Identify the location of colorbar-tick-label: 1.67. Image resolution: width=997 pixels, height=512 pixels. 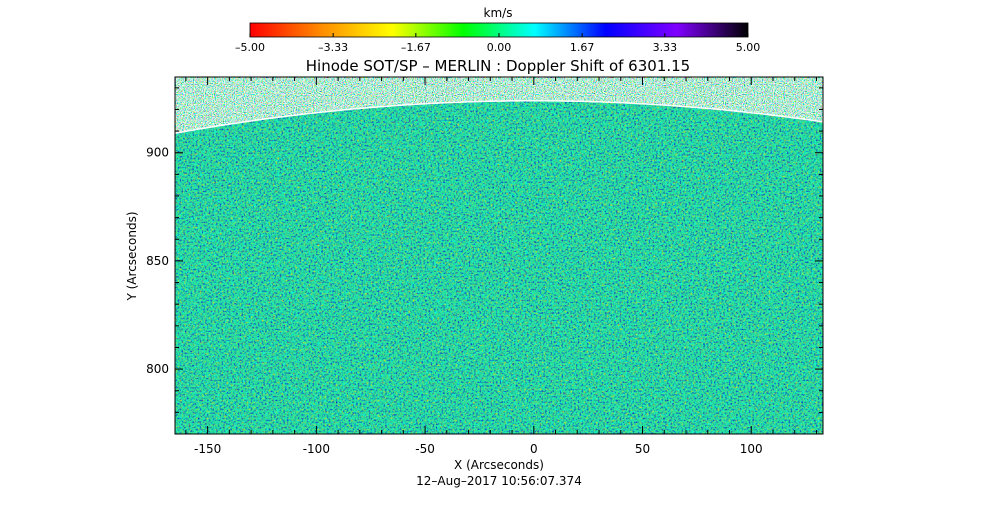
(582, 47).